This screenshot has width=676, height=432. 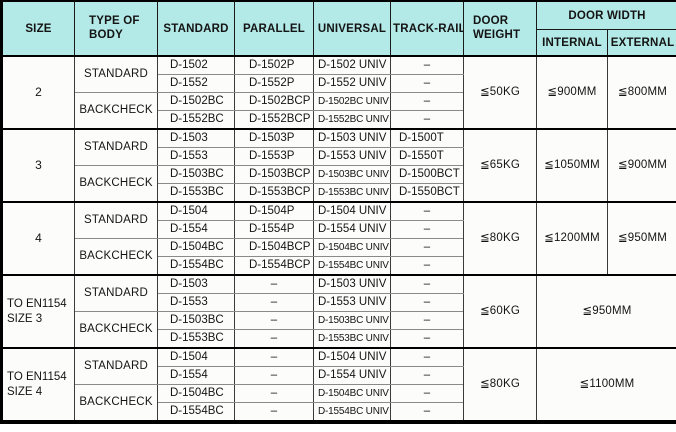 What do you see at coordinates (274, 28) in the screenshot?
I see `header-parallel: PARALLEL` at bounding box center [274, 28].